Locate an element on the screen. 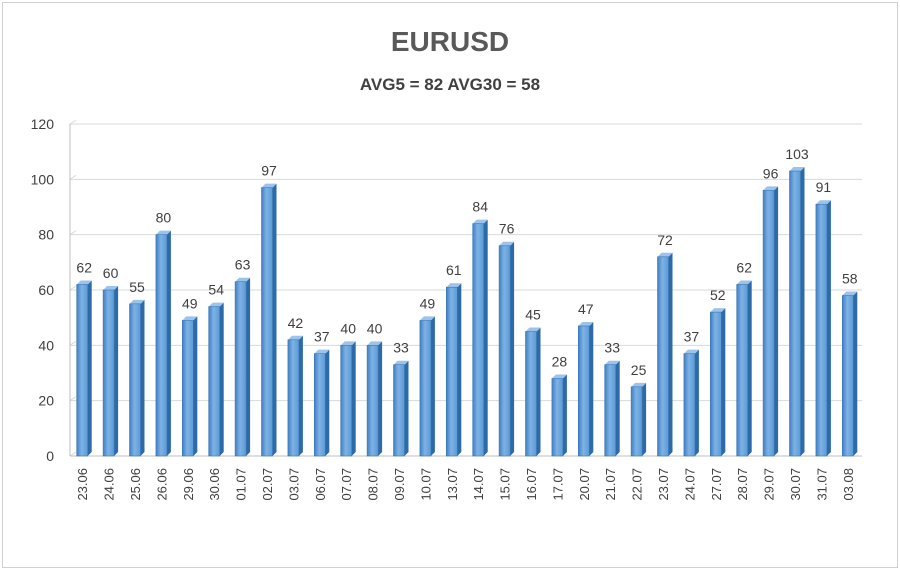  x-tick-label: 07.07 is located at coordinates (346, 484).